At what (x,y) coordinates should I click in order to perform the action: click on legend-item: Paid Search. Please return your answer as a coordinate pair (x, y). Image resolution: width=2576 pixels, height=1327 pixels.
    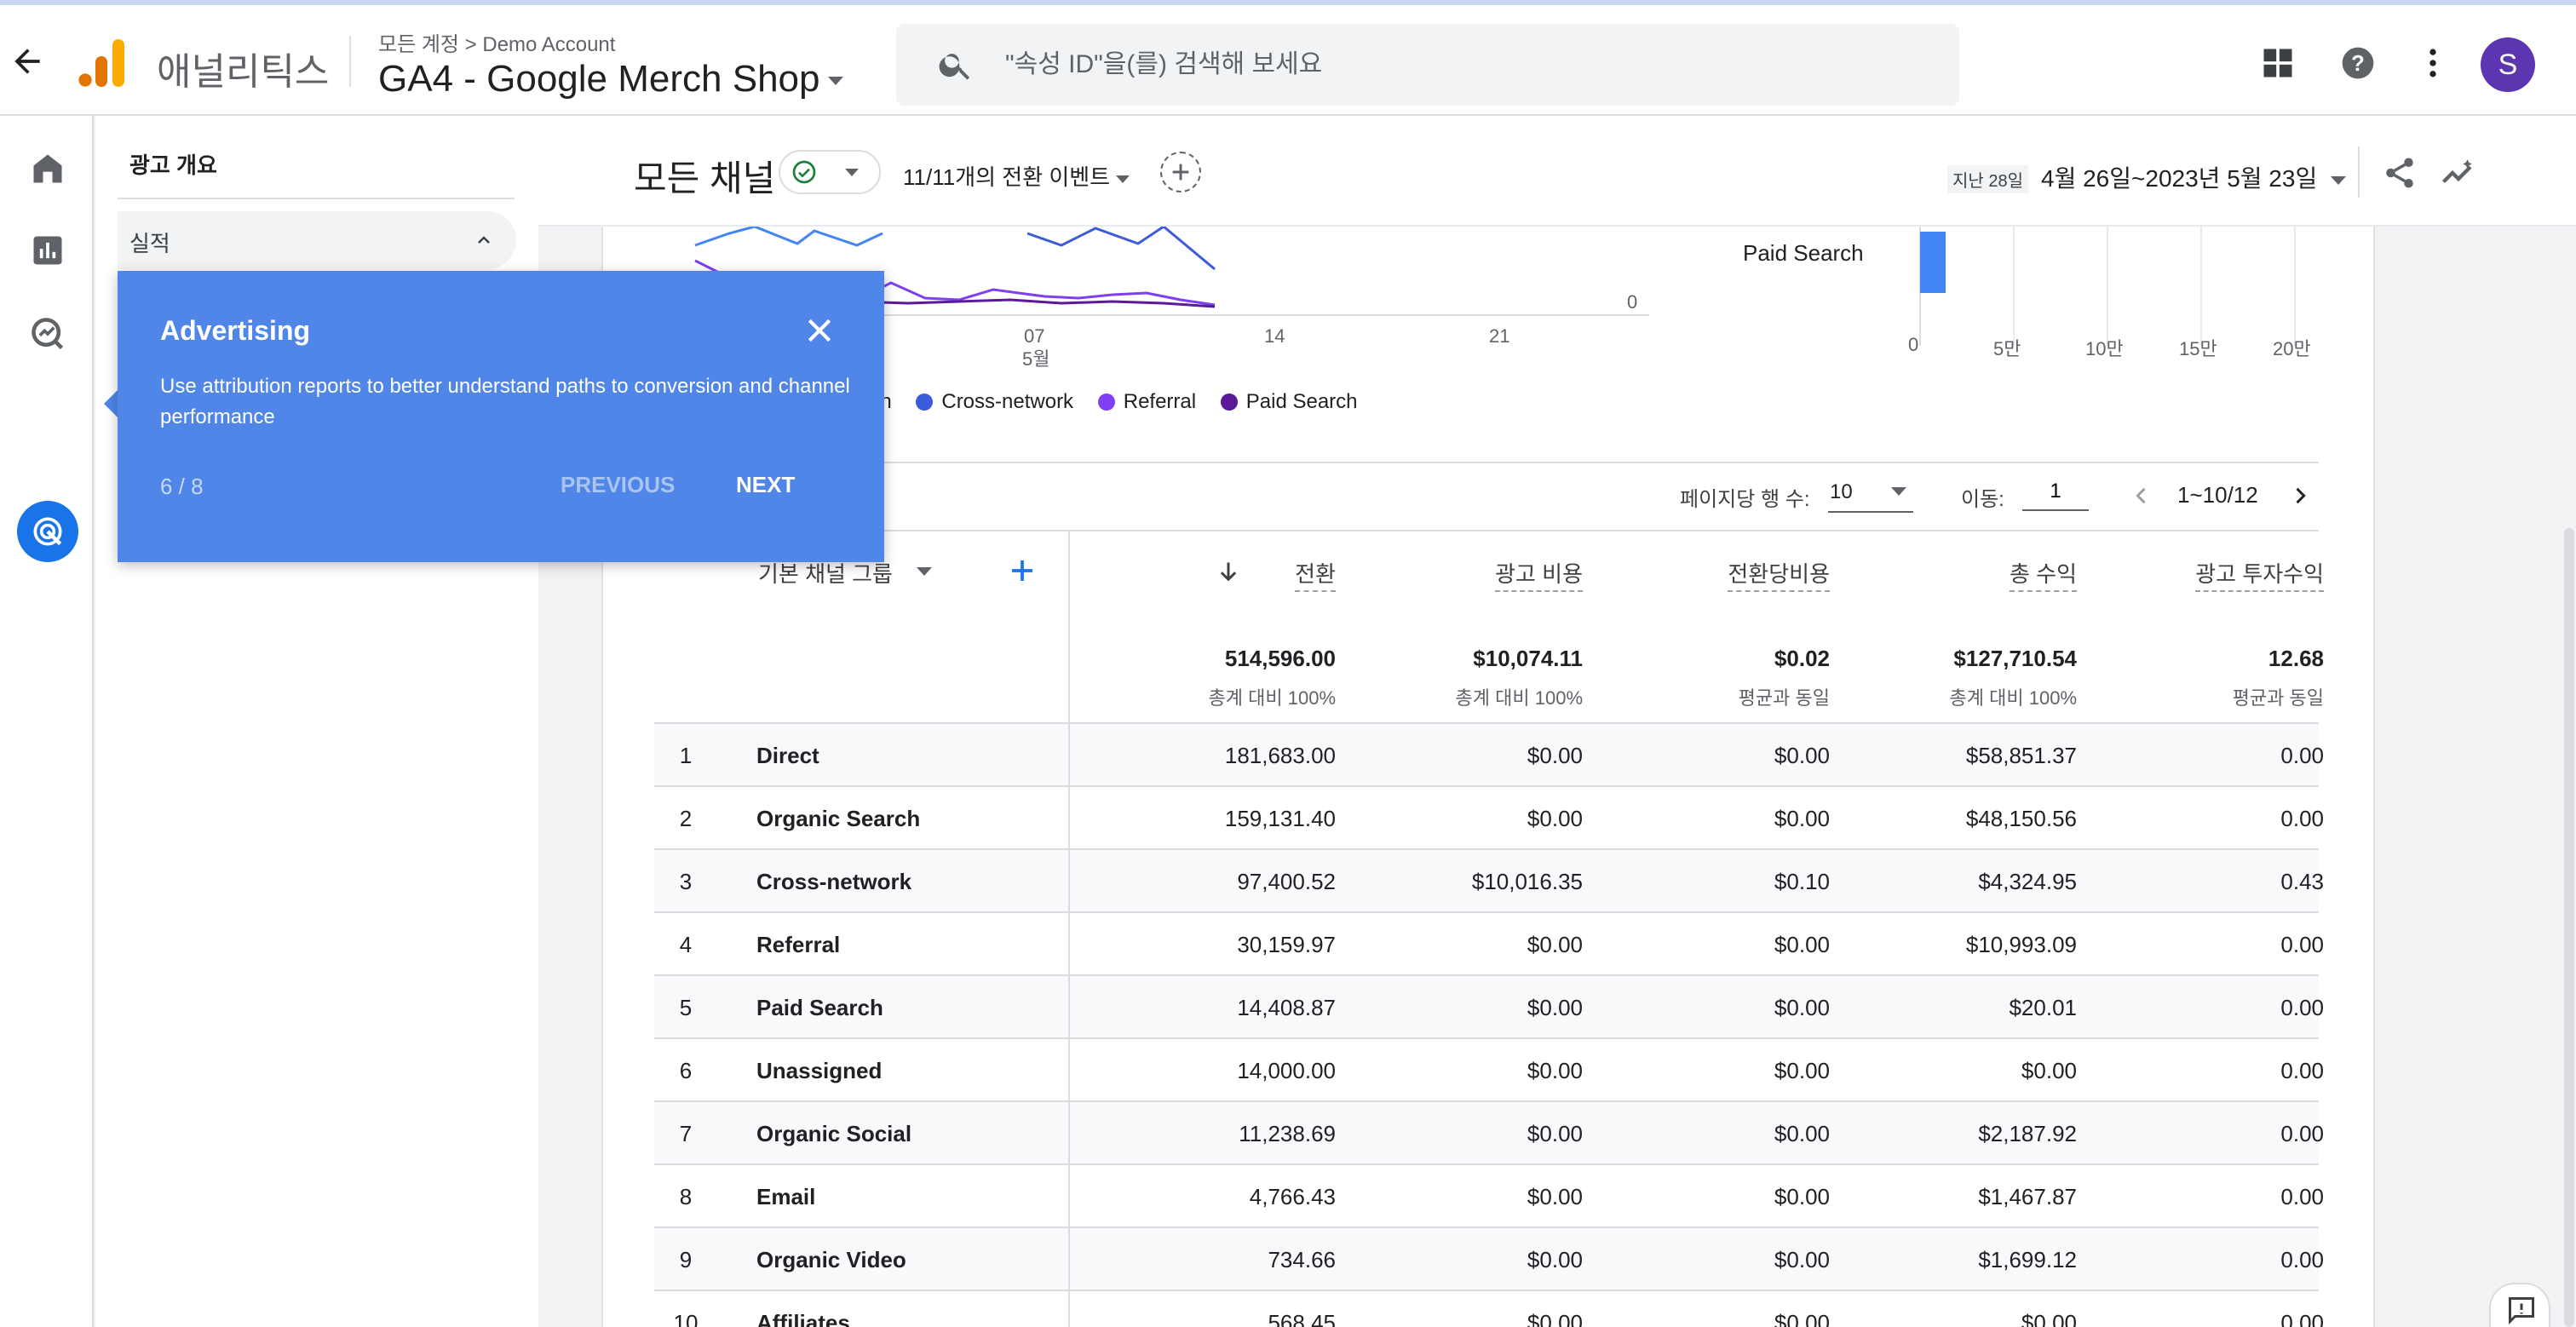
    Looking at the image, I should click on (1289, 402).